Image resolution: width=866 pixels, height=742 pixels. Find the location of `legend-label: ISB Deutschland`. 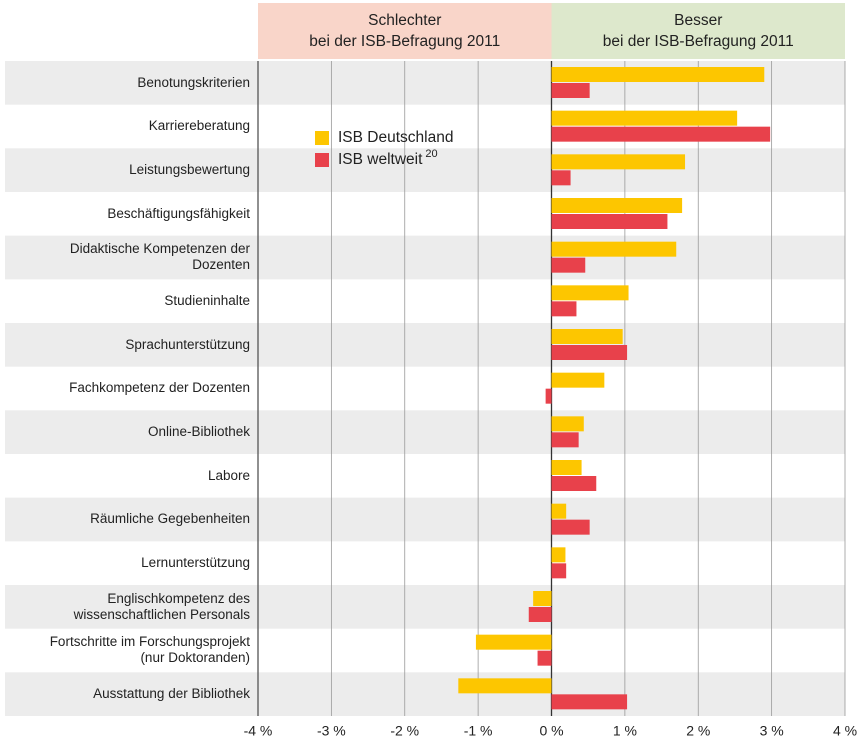

legend-label: ISB Deutschland is located at coordinates (395, 137).